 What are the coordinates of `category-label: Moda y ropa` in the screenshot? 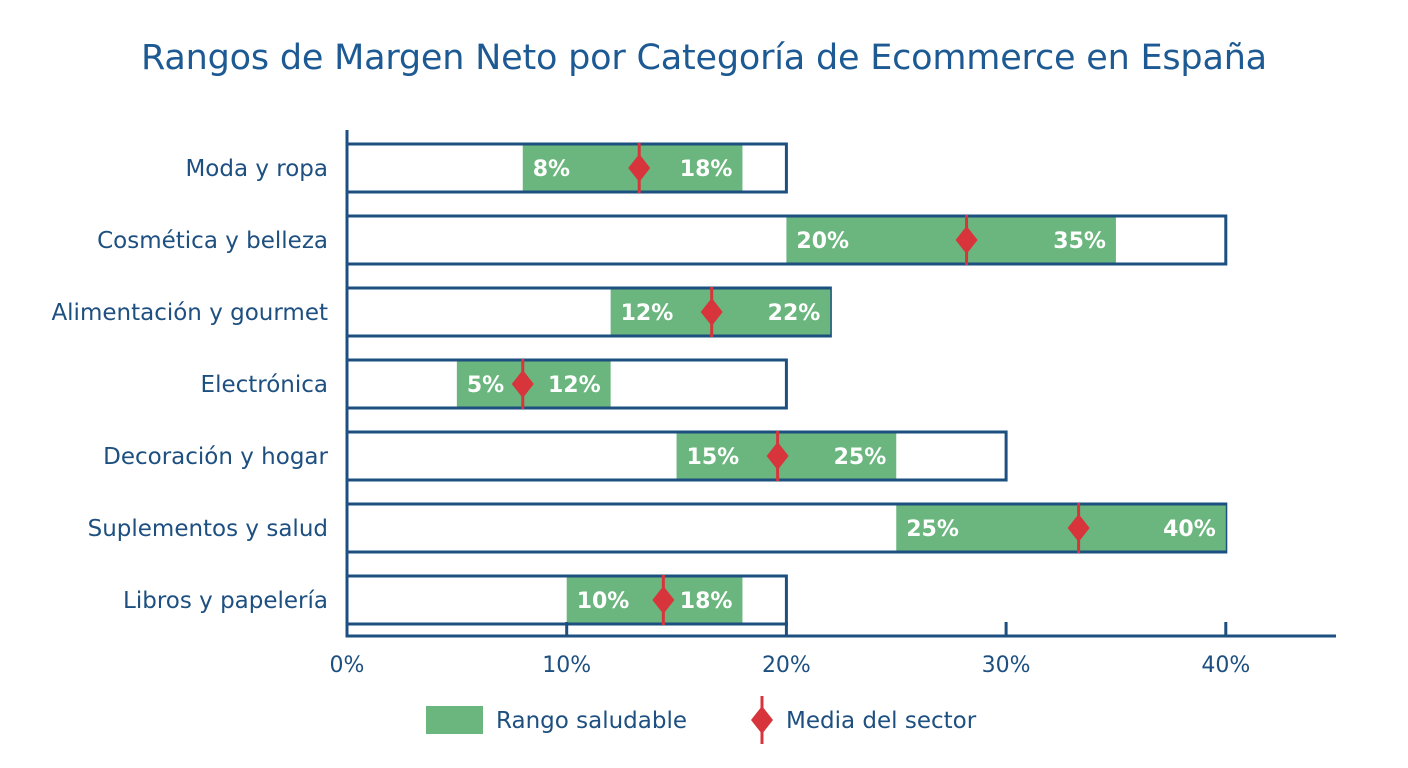 It's located at (256, 169).